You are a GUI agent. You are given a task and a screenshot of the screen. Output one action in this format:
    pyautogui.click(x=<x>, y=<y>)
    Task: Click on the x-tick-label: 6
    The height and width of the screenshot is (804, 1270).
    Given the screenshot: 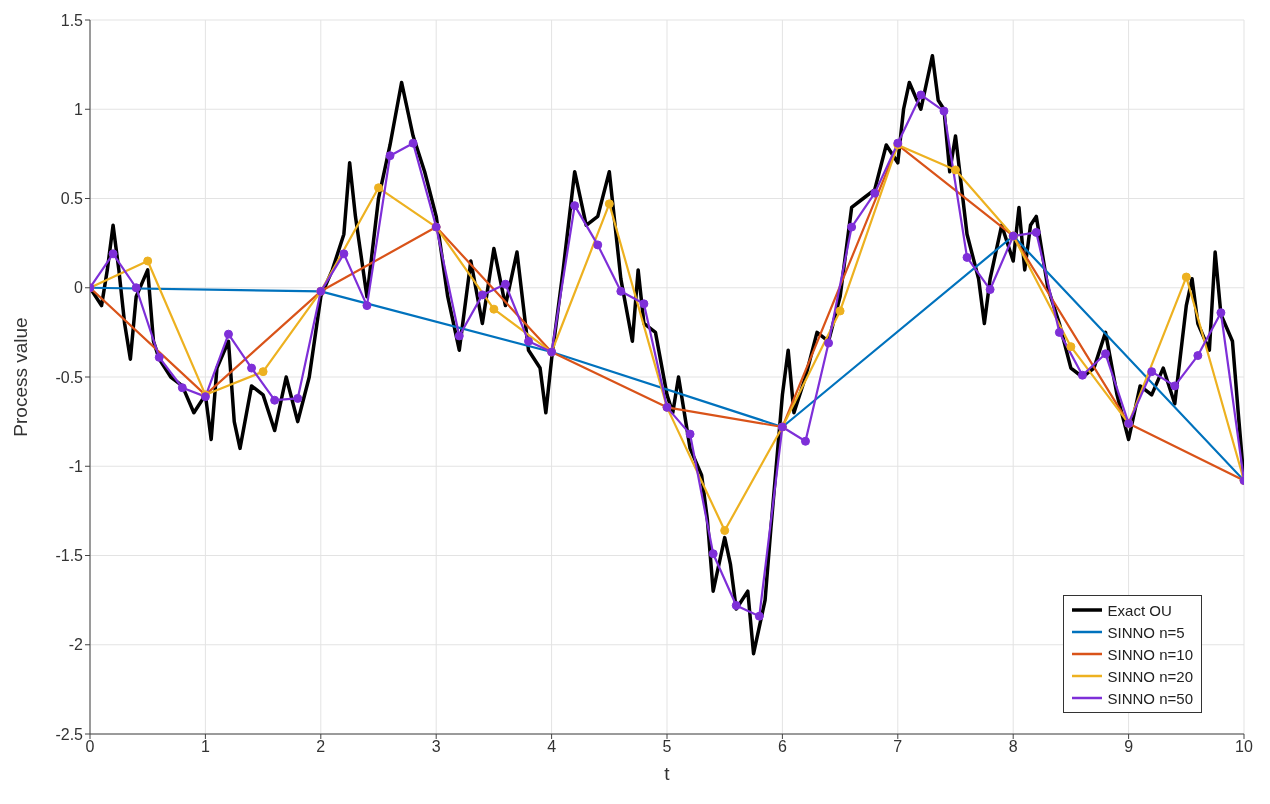 What is the action you would take?
    pyautogui.click(x=782, y=747)
    